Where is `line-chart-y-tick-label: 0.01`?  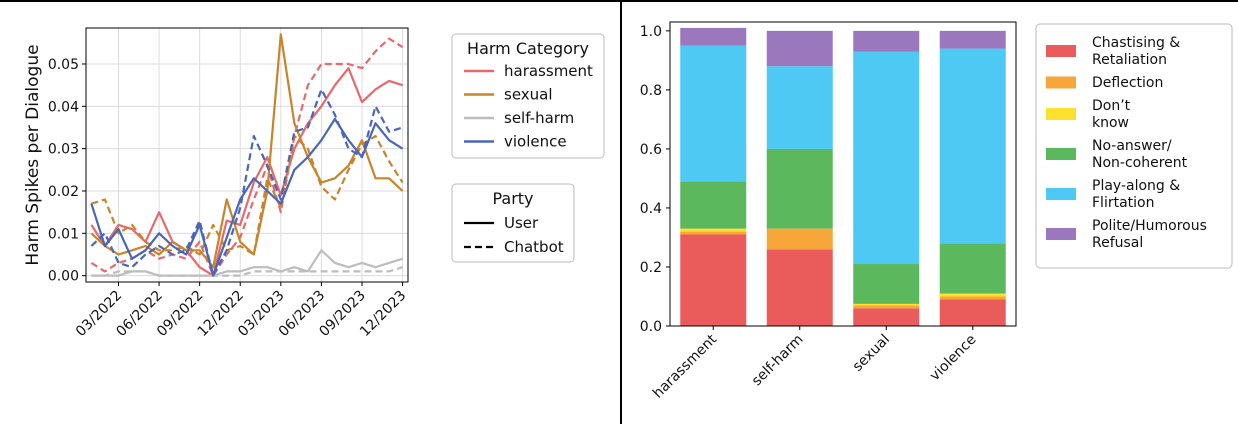
line-chart-y-tick-label: 0.01 is located at coordinates (63, 234).